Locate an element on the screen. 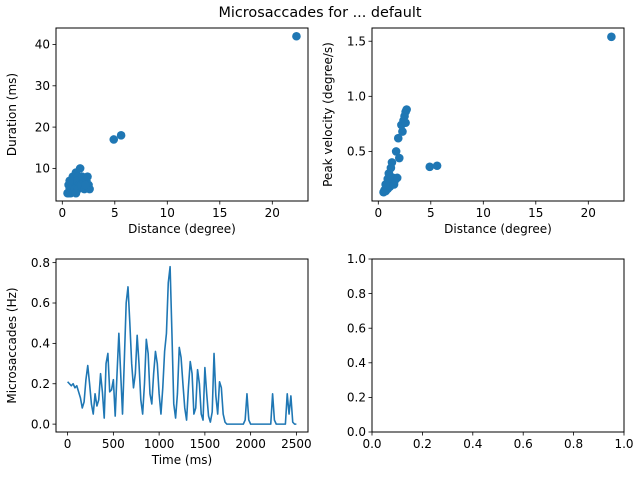 This screenshot has height=480, width=640. duration-xtick-label-4: 20 is located at coordinates (272, 213).